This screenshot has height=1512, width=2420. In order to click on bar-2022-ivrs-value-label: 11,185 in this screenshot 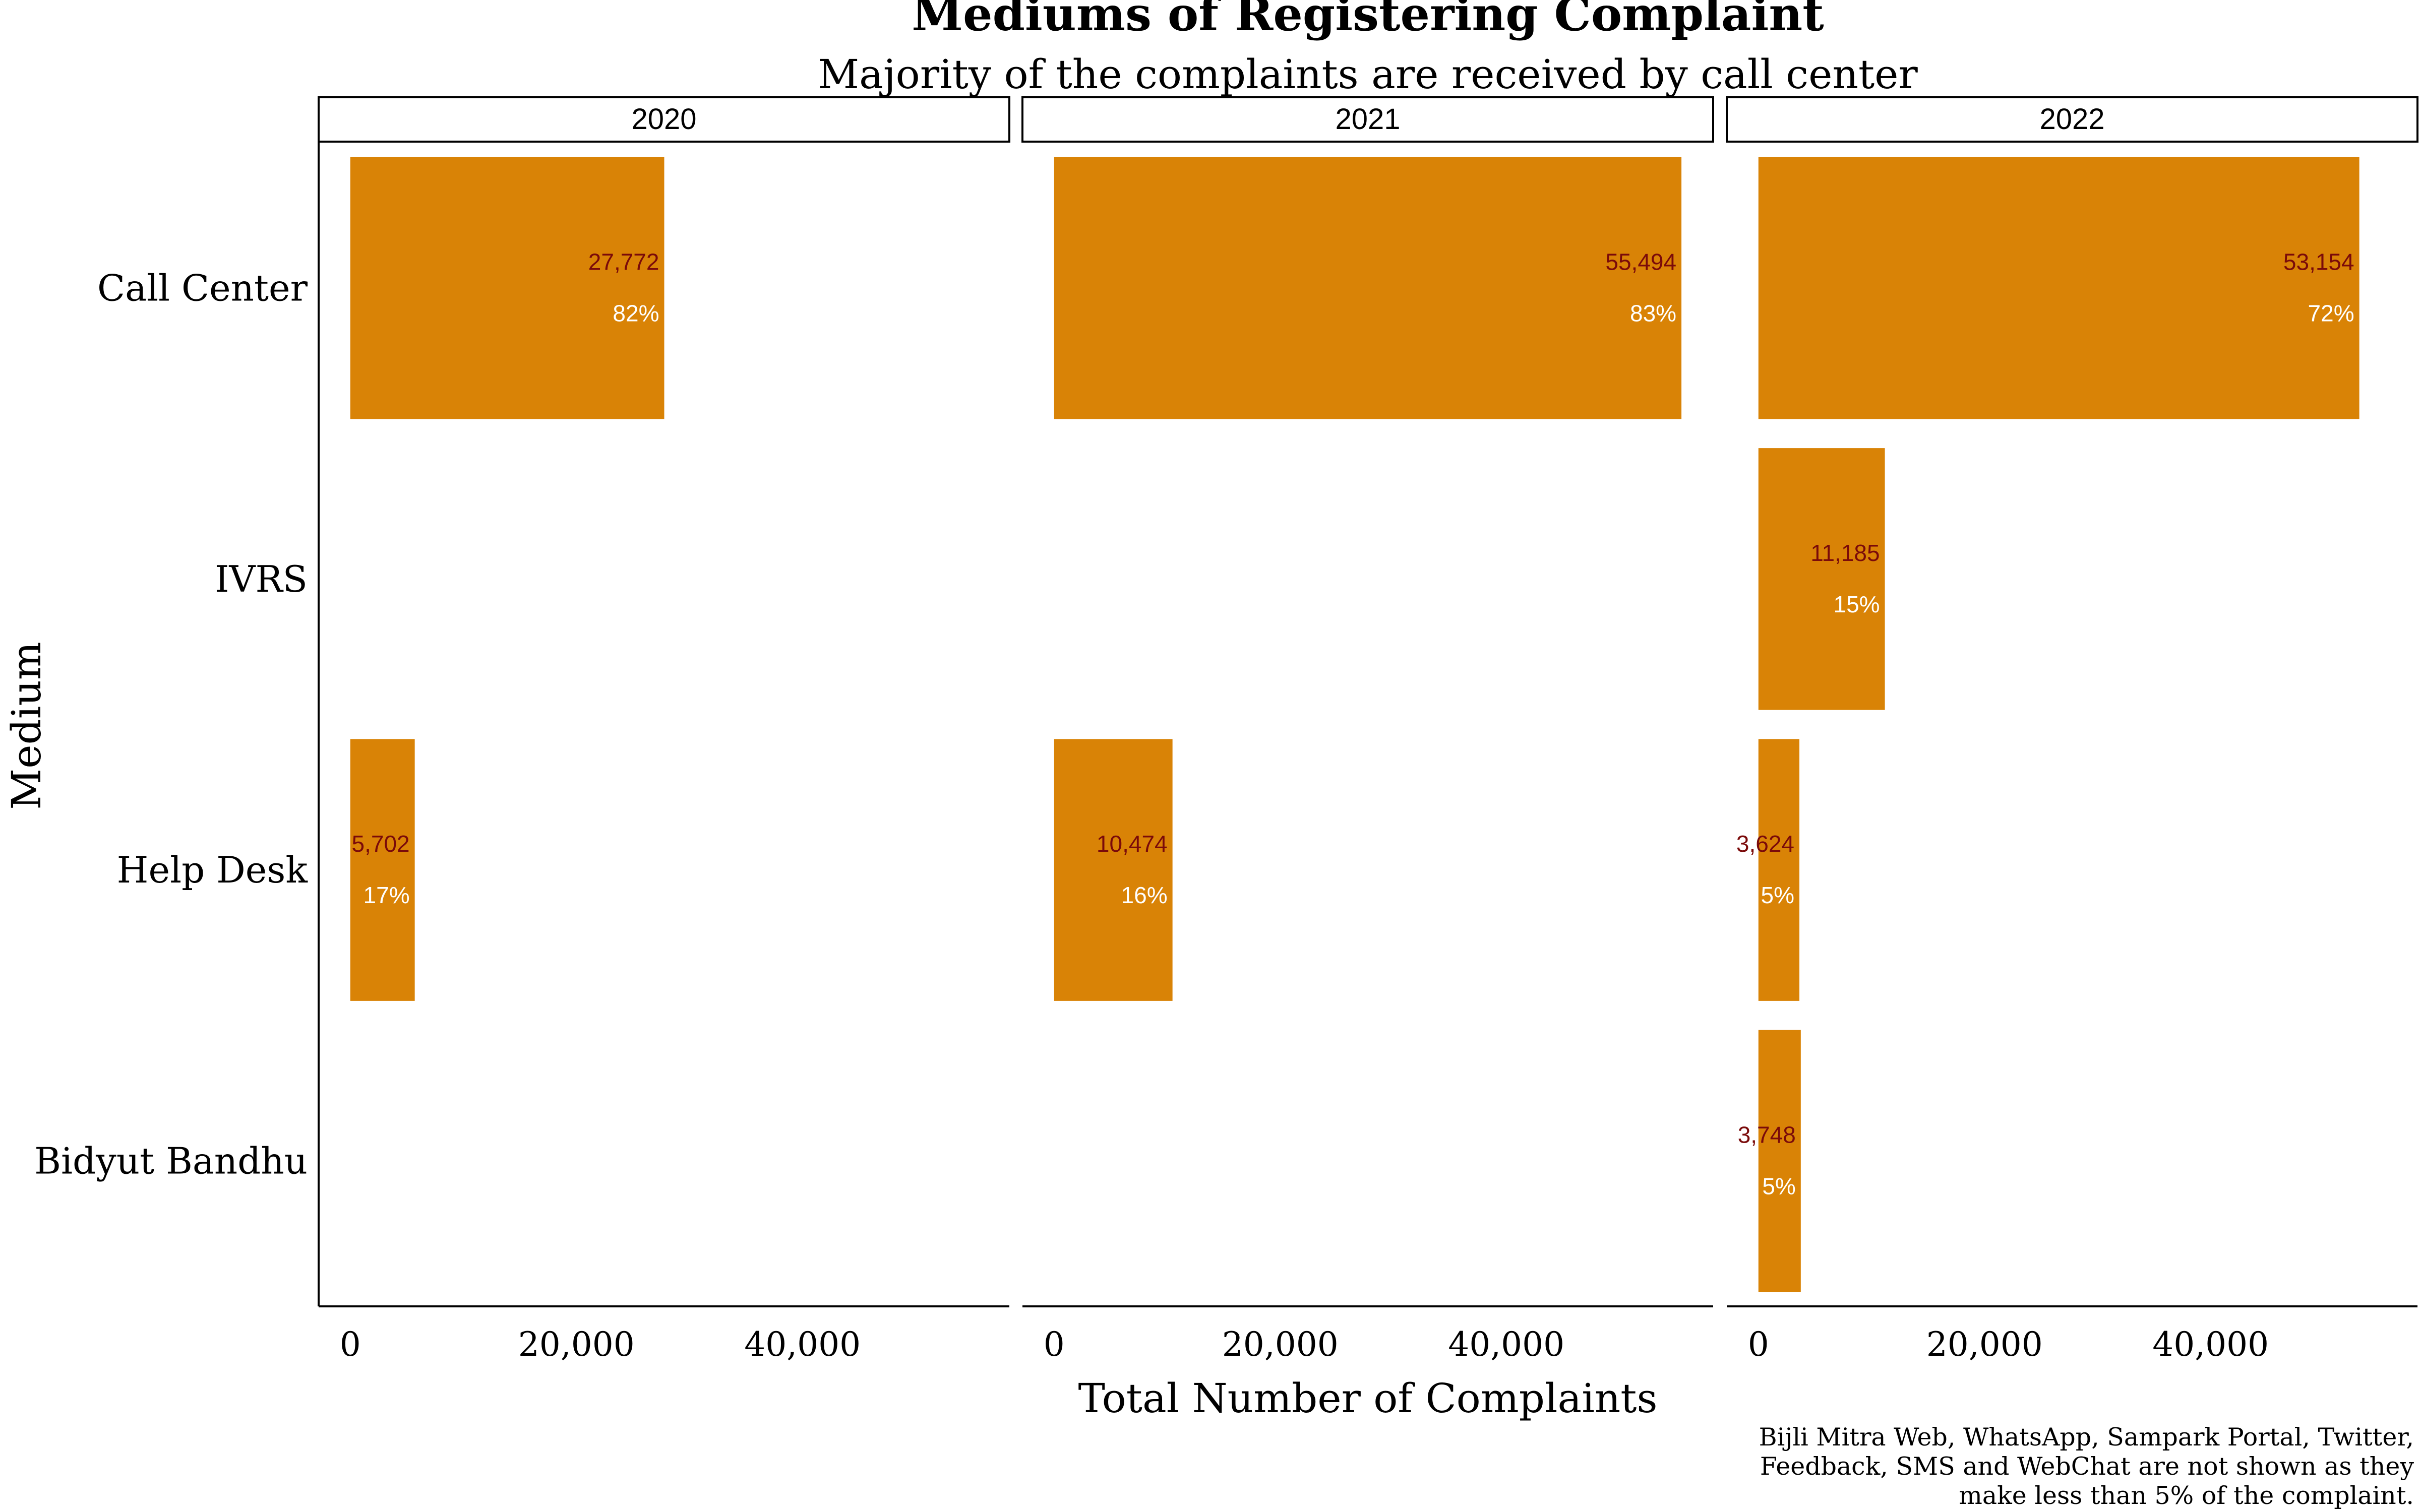, I will do `click(1845, 553)`.